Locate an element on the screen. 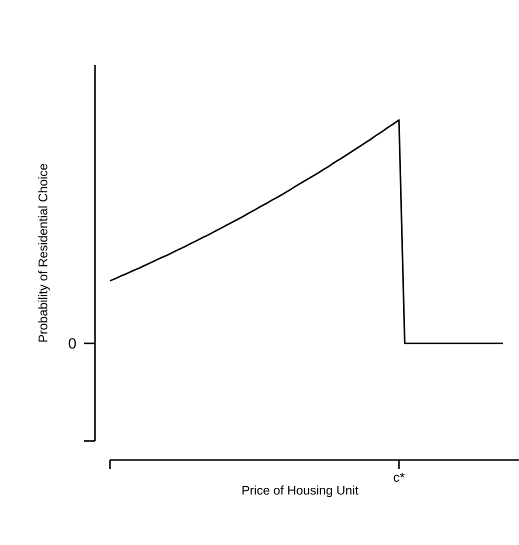 The image size is (519, 545). y-axis-title: Probability of Residential Choice is located at coordinates (44, 253).